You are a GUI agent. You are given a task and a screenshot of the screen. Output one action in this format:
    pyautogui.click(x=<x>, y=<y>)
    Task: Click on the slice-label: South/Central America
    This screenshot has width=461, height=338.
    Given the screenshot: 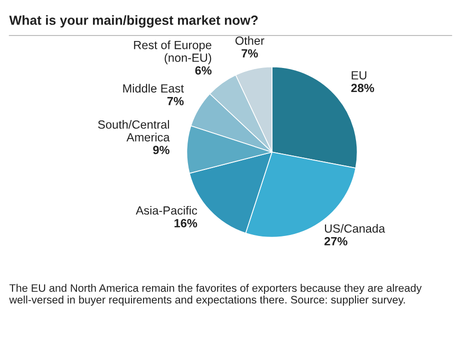 What is the action you would take?
    pyautogui.click(x=134, y=131)
    